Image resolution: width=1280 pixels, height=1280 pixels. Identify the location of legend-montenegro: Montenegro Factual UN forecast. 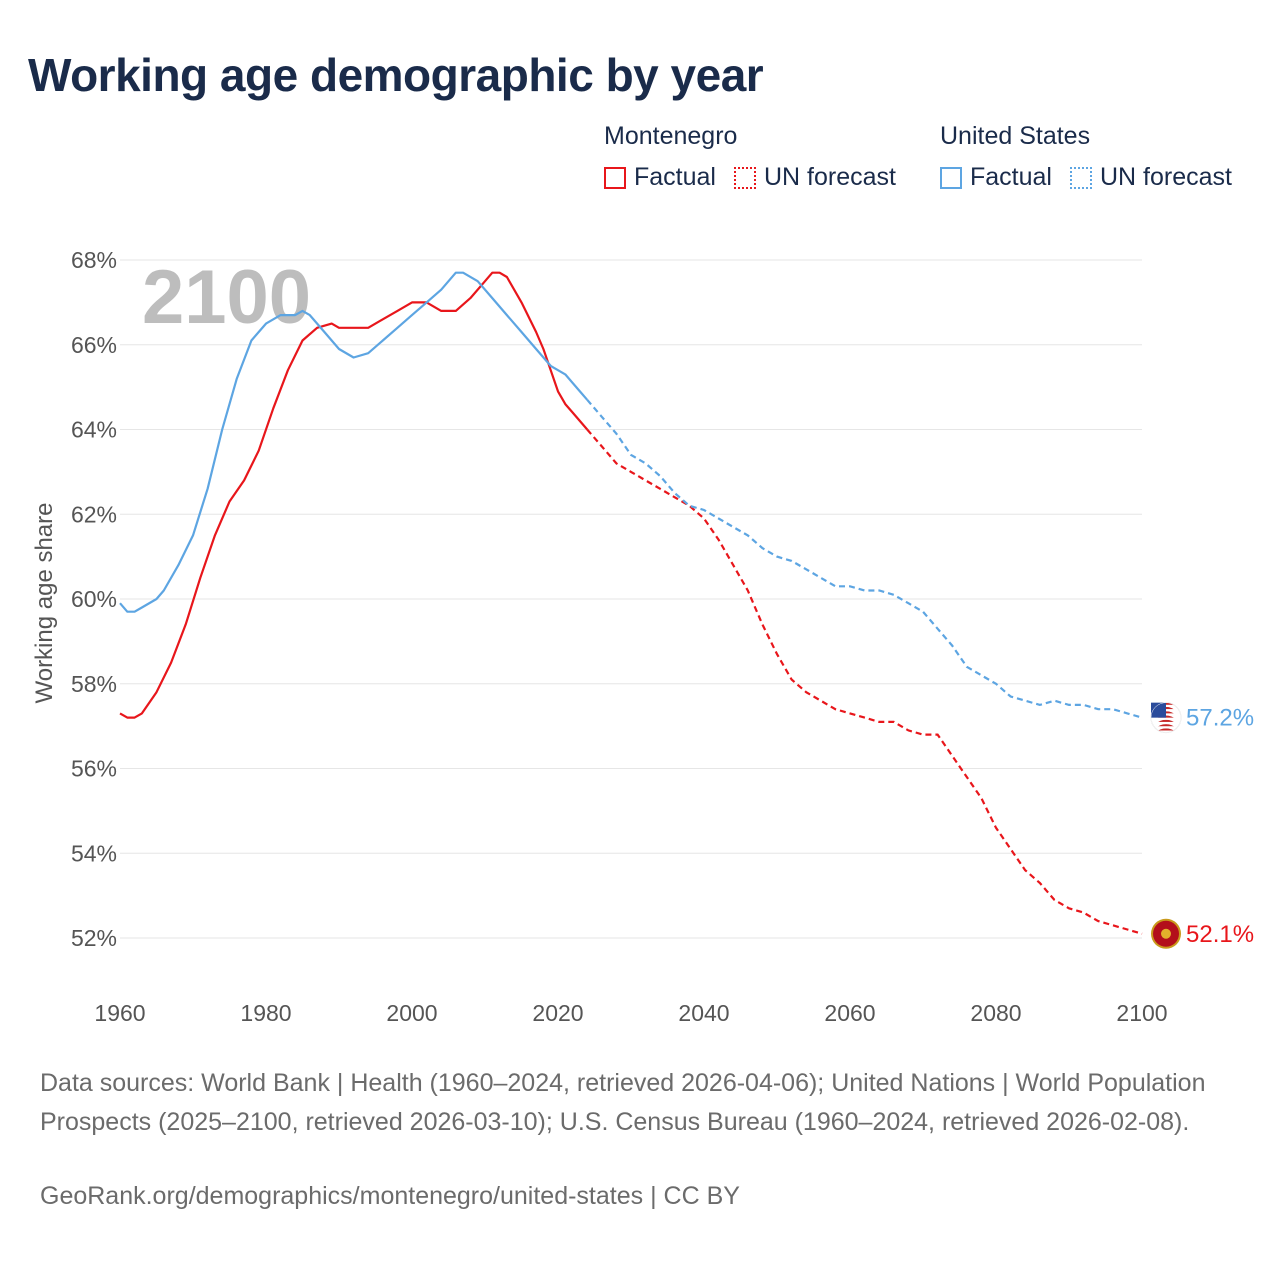
(759, 157).